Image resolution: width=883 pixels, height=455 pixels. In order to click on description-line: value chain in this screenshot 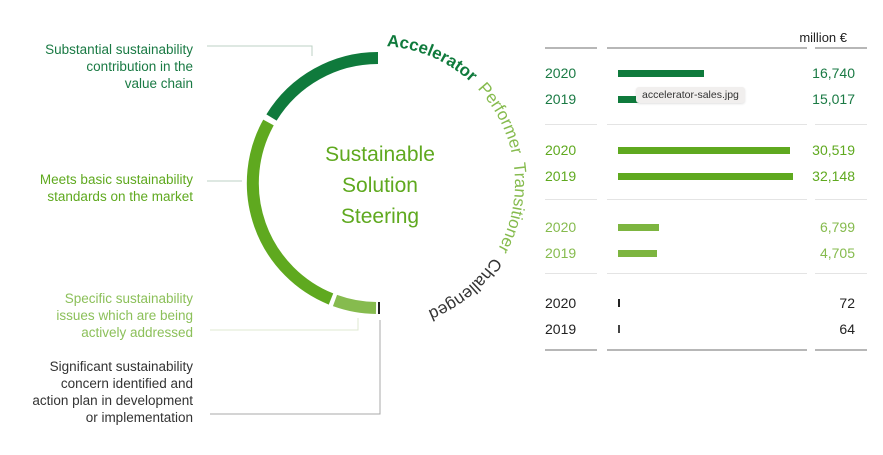, I will do `click(158, 83)`.